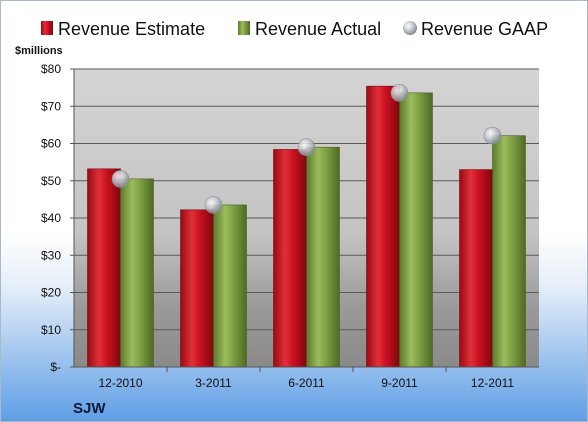  What do you see at coordinates (51, 218) in the screenshot?
I see `y-tick-label: $40` at bounding box center [51, 218].